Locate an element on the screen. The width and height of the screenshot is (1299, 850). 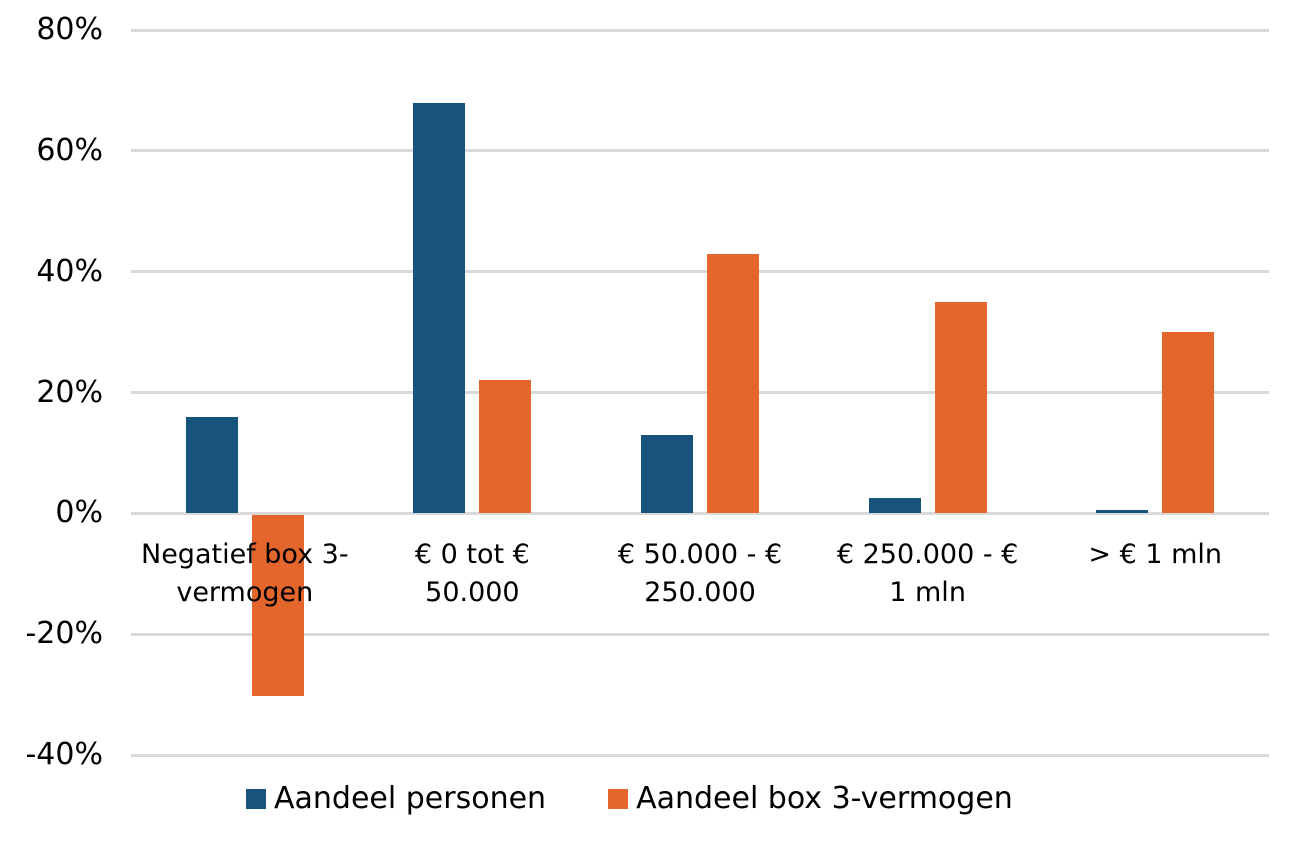
bar-series1-cat4 is located at coordinates (1188, 423).